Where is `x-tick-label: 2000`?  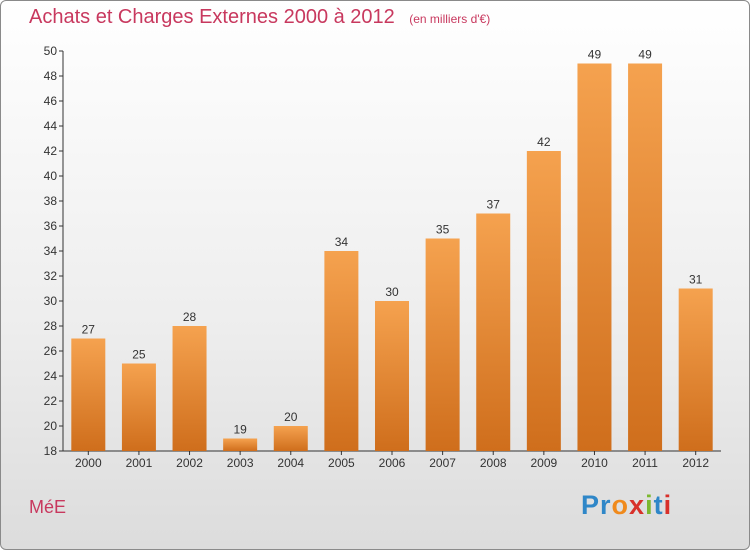 x-tick-label: 2000 is located at coordinates (88, 463).